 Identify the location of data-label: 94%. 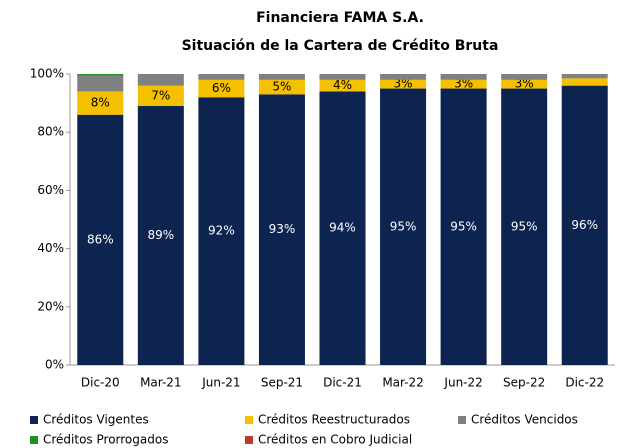
(342, 228).